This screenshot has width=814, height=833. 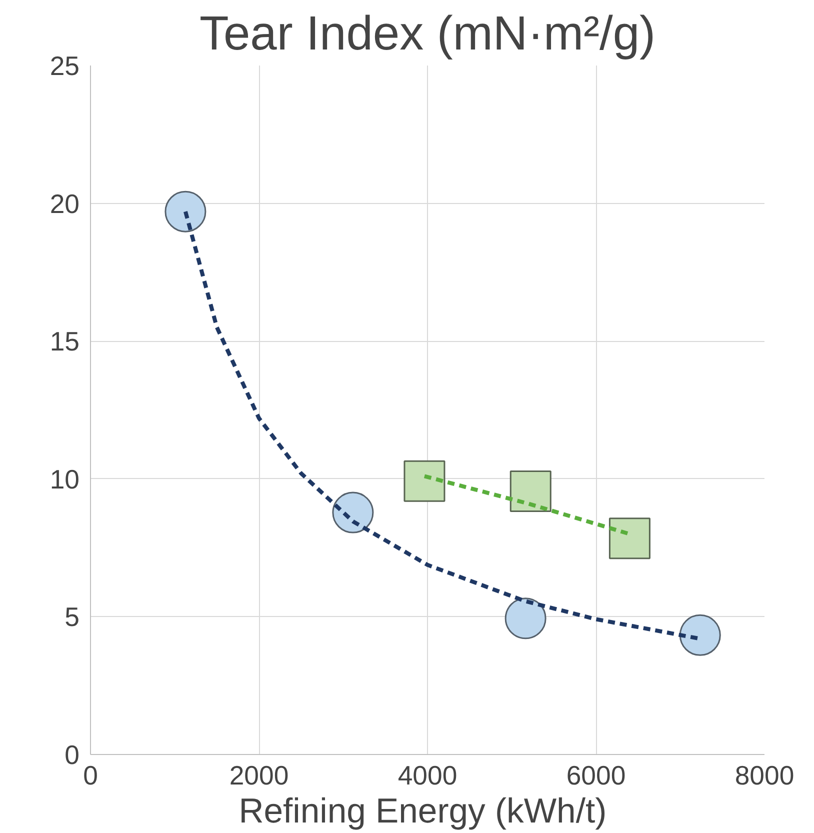 What do you see at coordinates (72, 755) in the screenshot?
I see `y-tick-label: 0` at bounding box center [72, 755].